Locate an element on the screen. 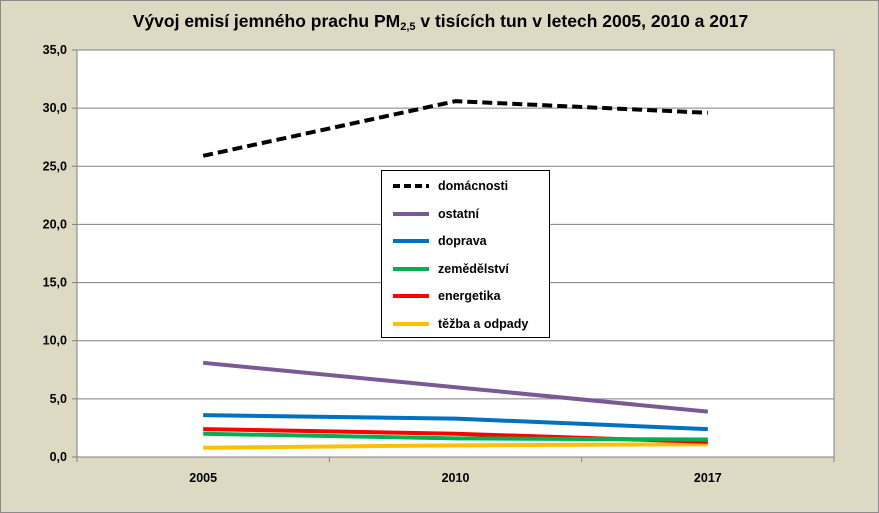 The width and height of the screenshot is (879, 513). legend-item: ostatní is located at coordinates (465, 214).